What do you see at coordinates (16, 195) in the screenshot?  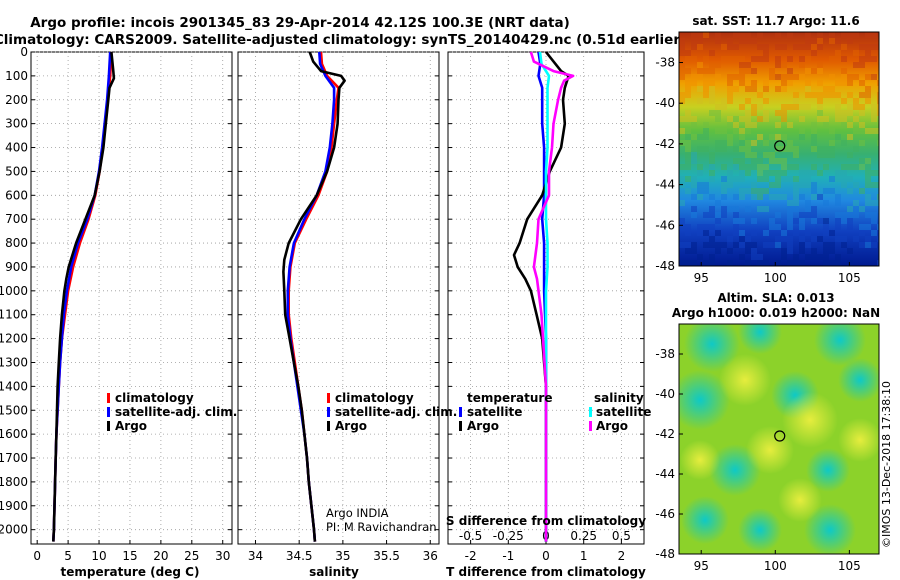 I see `depth-tick-label: 600` at bounding box center [16, 195].